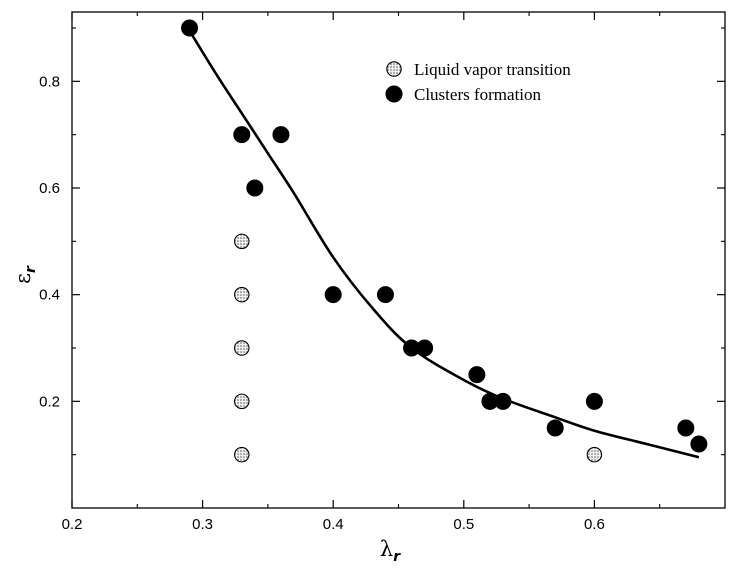 This screenshot has height=572, width=737. I want to click on y-axis-symbol: ε, so click(23, 278).